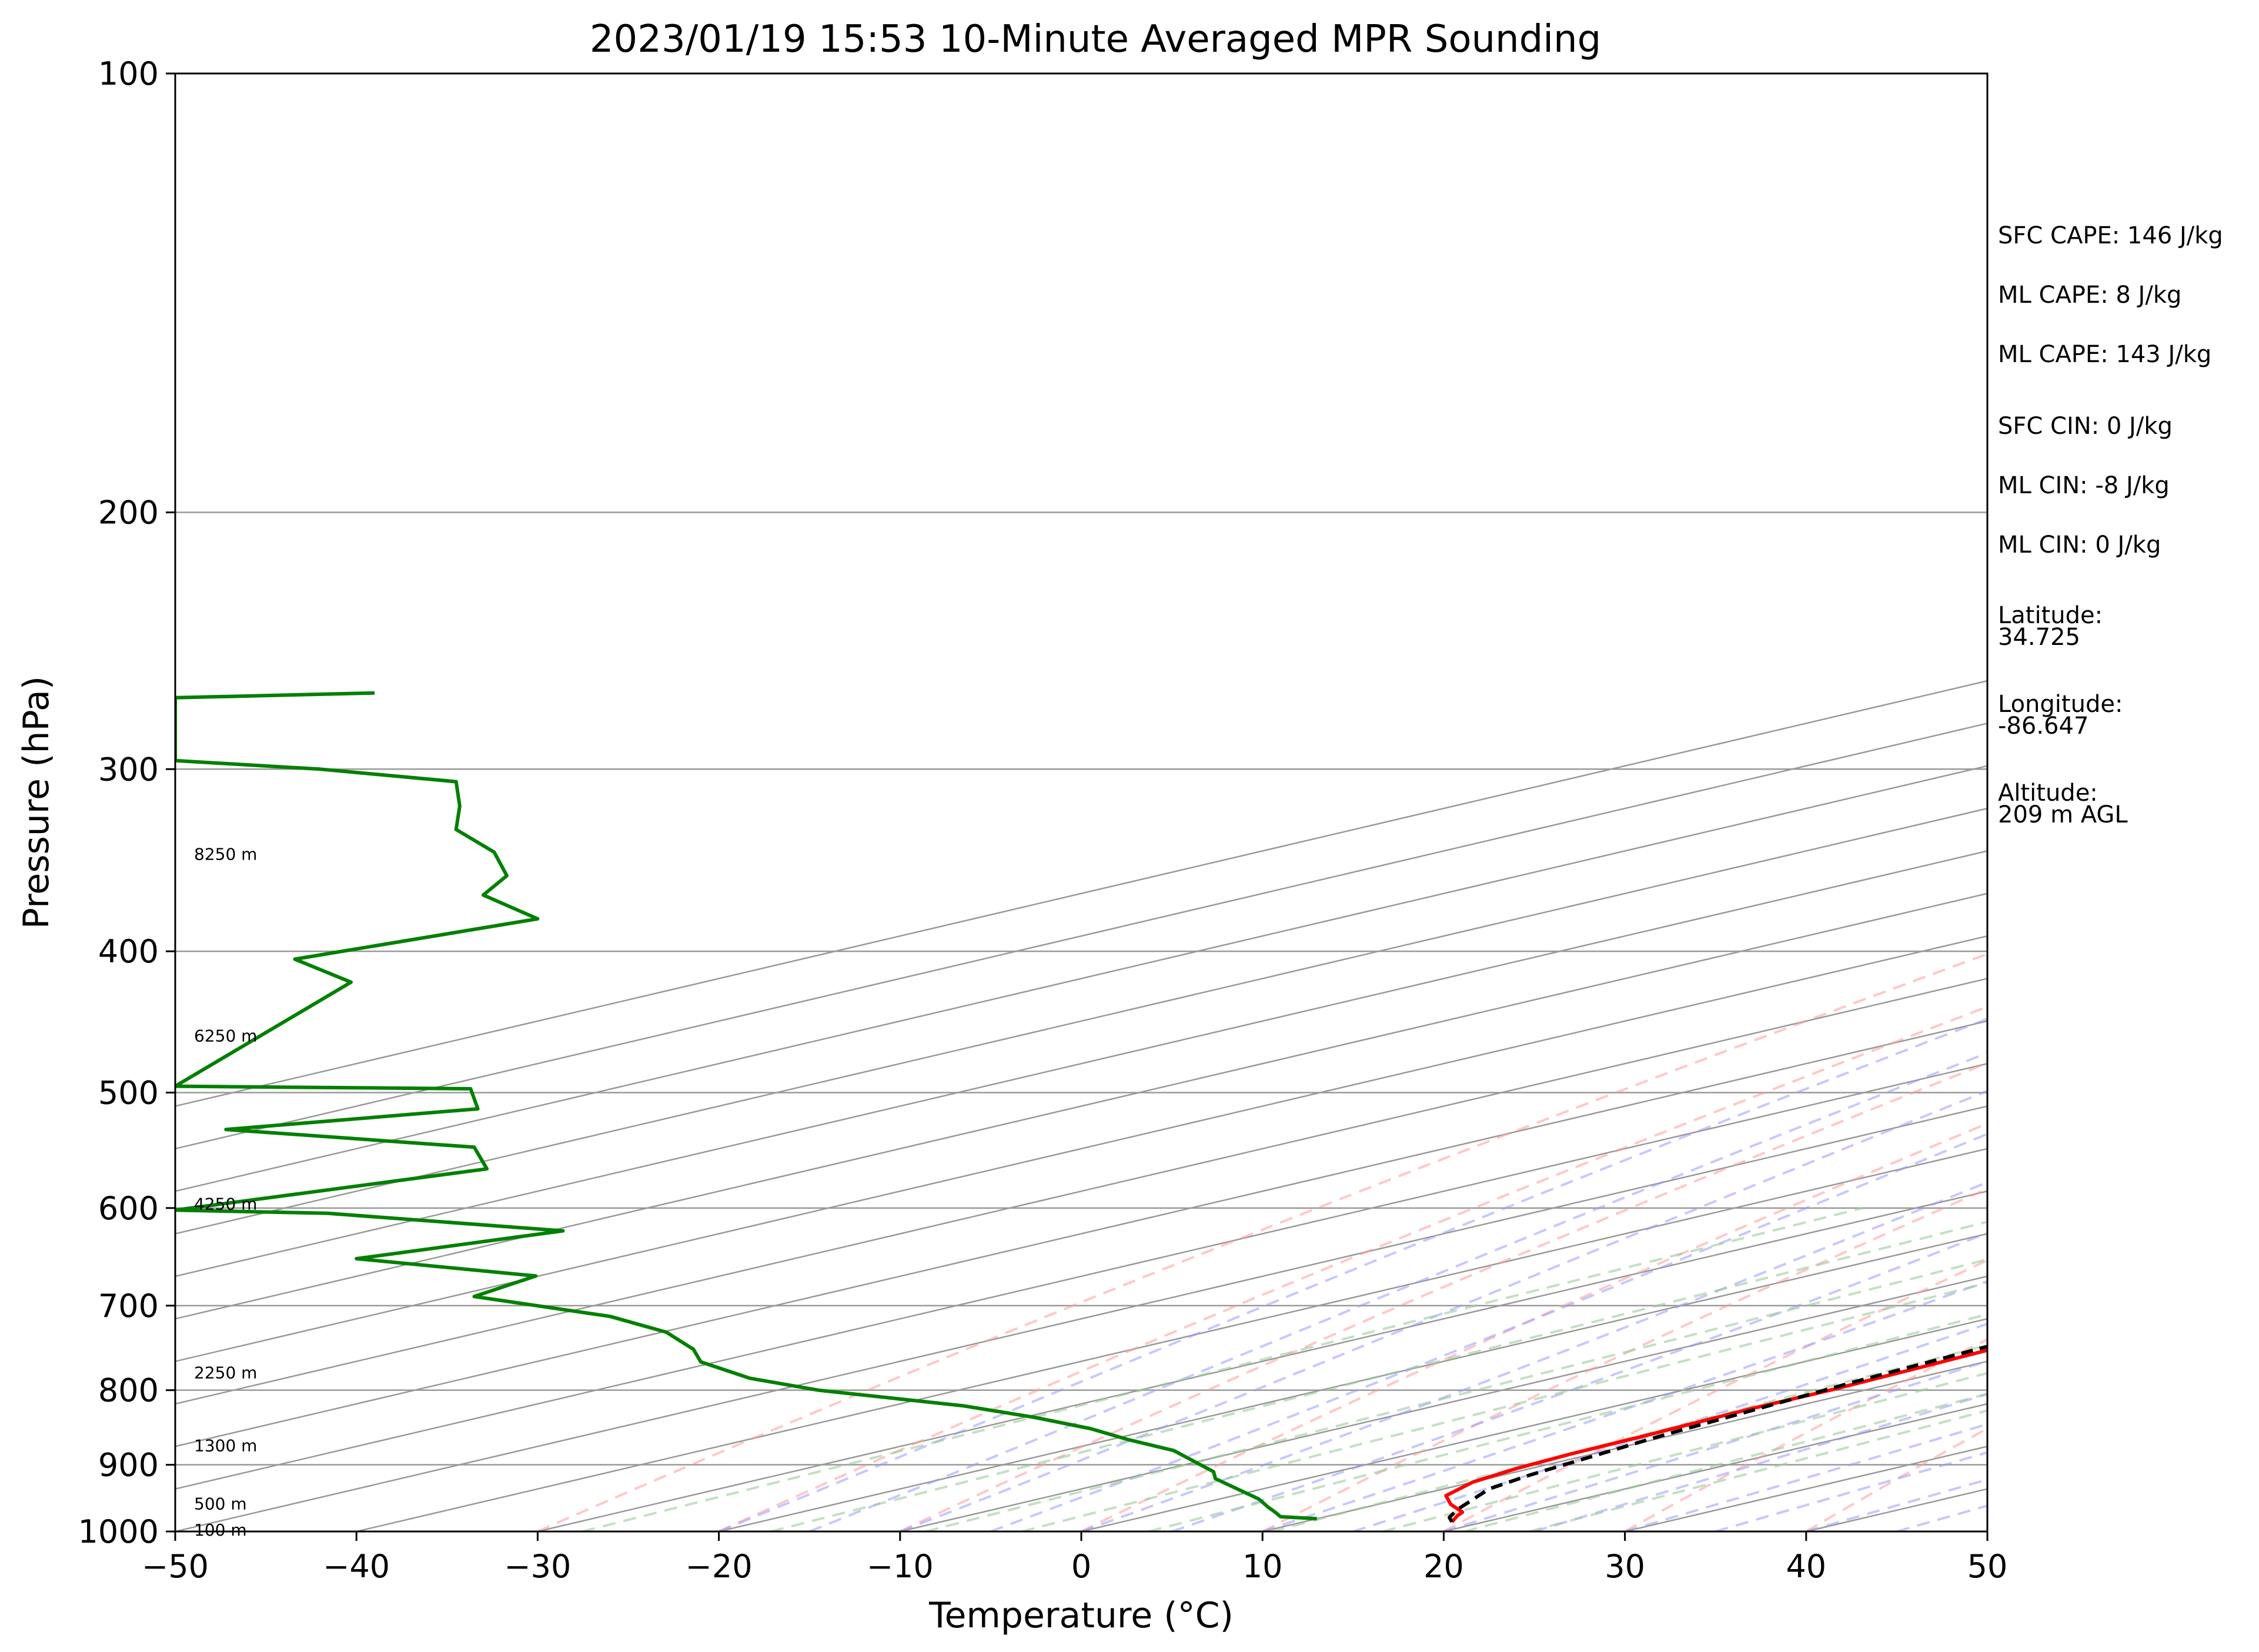  I want to click on y-axis-label: Pressure (hPa), so click(36, 803).